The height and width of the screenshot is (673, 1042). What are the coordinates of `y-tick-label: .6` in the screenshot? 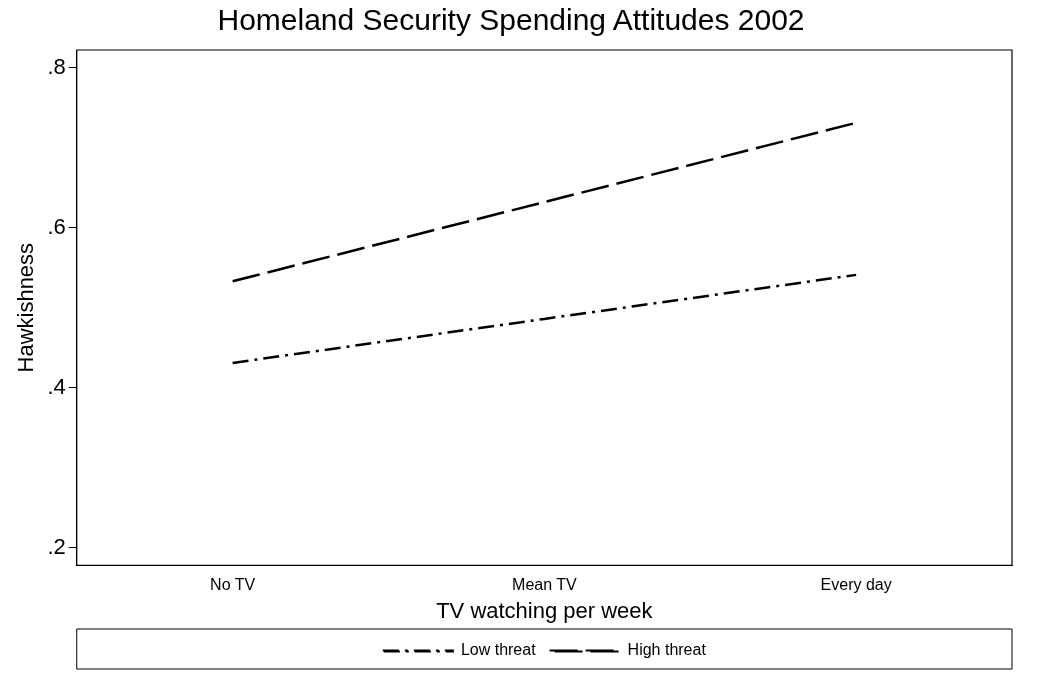 It's located at (56, 226).